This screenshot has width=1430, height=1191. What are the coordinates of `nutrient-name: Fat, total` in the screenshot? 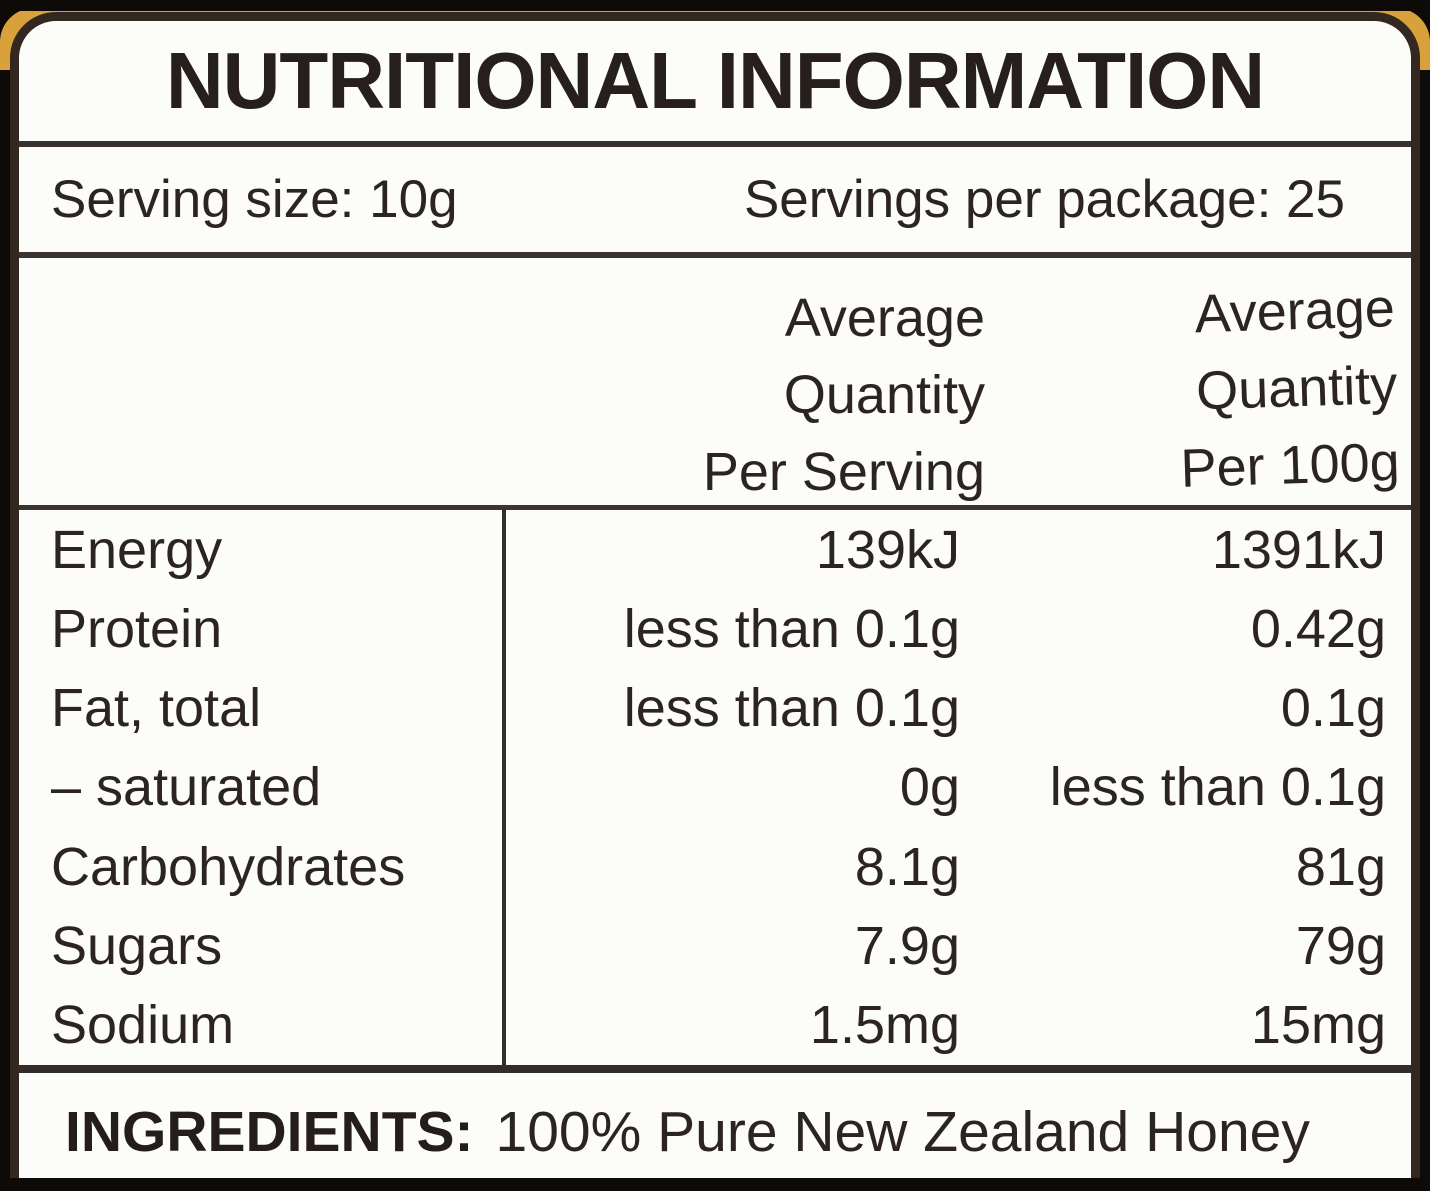 It's located at (156, 708).